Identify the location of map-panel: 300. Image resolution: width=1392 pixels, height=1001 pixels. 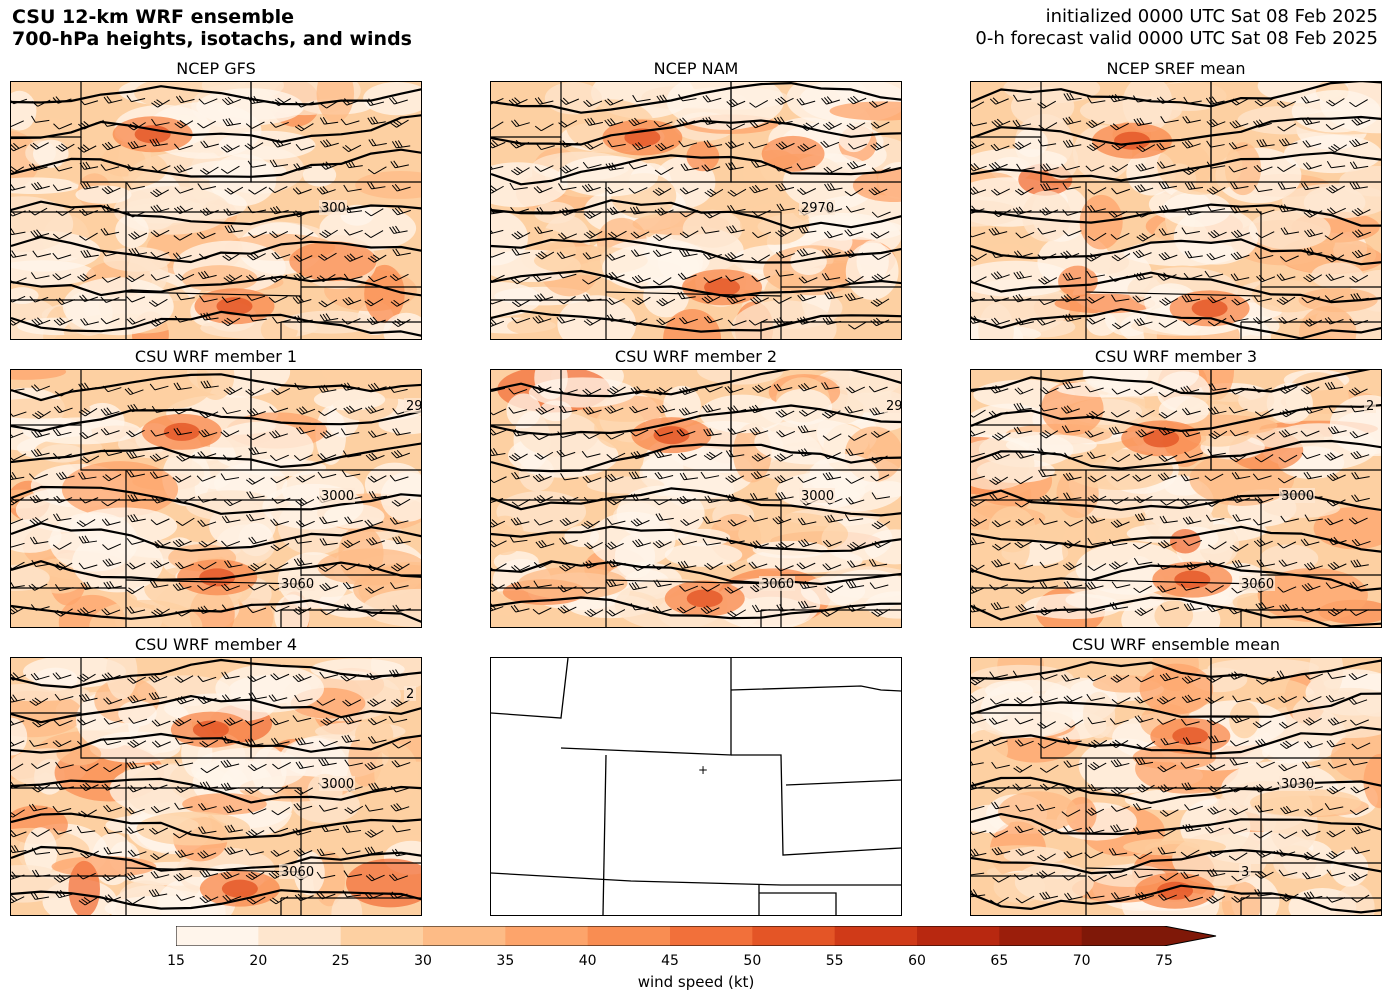
(216, 210).